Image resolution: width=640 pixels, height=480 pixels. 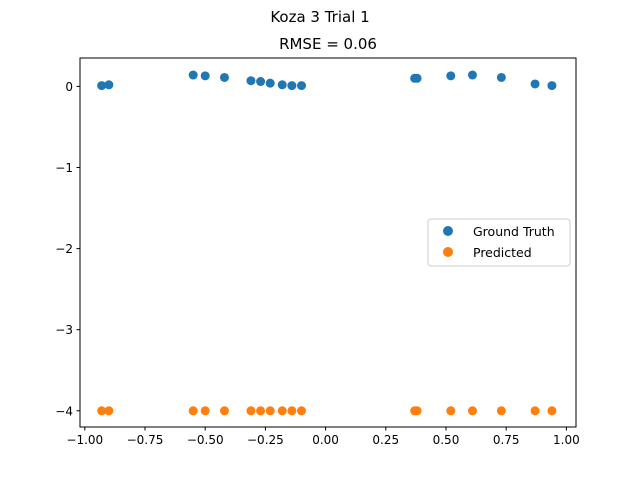 What do you see at coordinates (69, 87) in the screenshot?
I see `y-tick-label-0: 0` at bounding box center [69, 87].